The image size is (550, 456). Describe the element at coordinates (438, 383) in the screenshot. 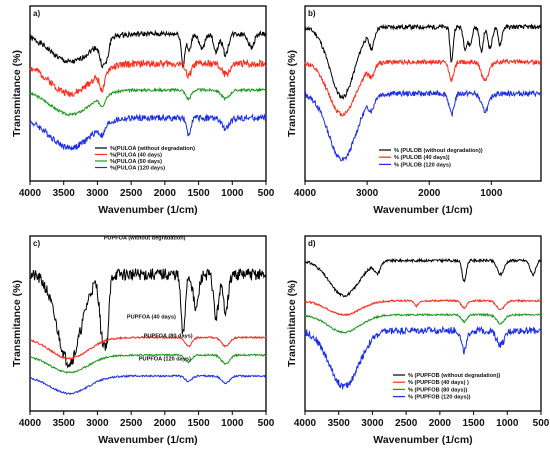

I see `legend-entry: % (PUPFOB (40 days) )` at that location.